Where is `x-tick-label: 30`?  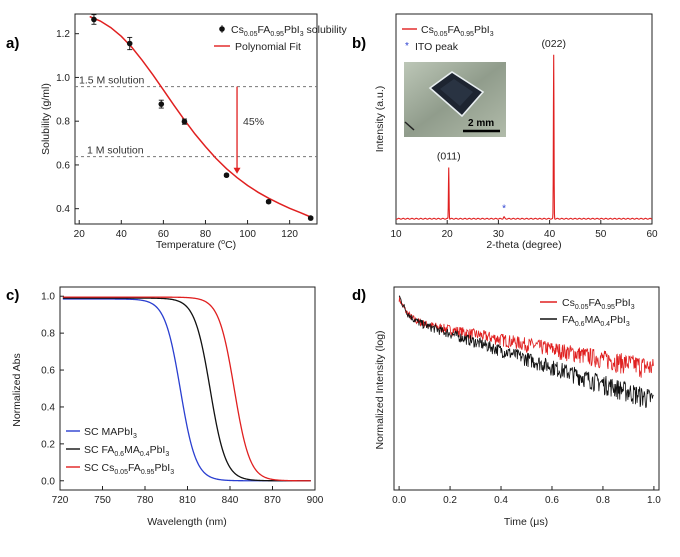
x-tick-label: 30 is located at coordinates (499, 234).